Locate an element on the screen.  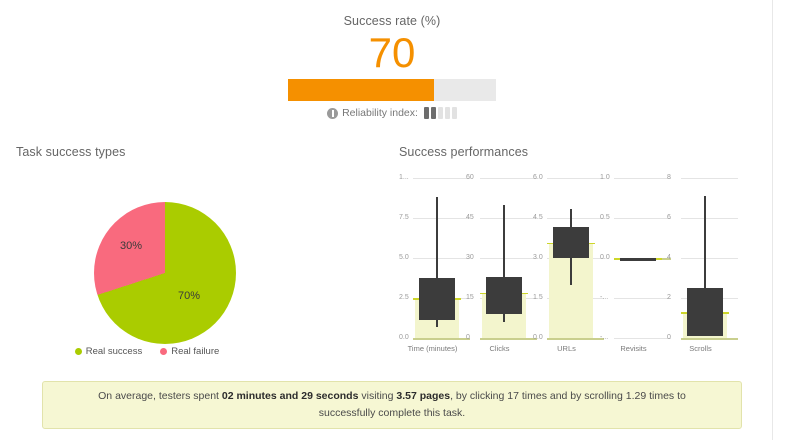
boxplot-plot-area: 60 45 30 15 0 is located at coordinates (501, 257).